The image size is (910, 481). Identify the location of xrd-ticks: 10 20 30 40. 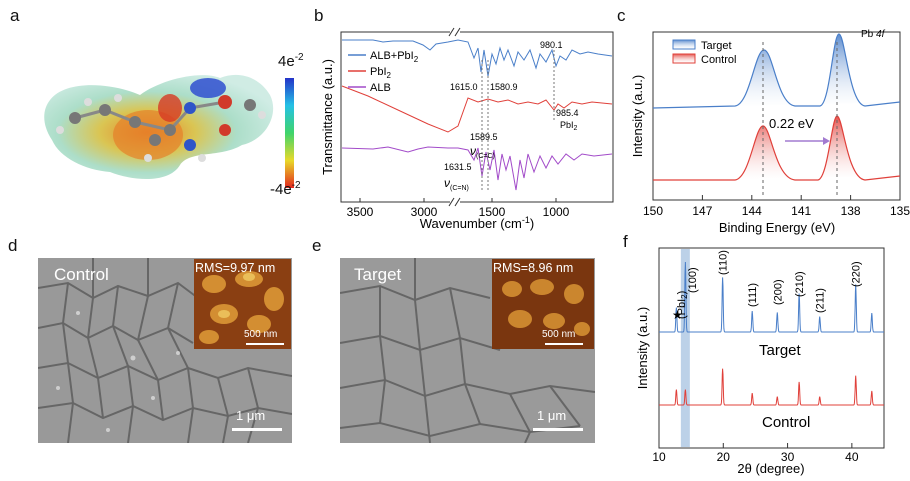
(755, 453).